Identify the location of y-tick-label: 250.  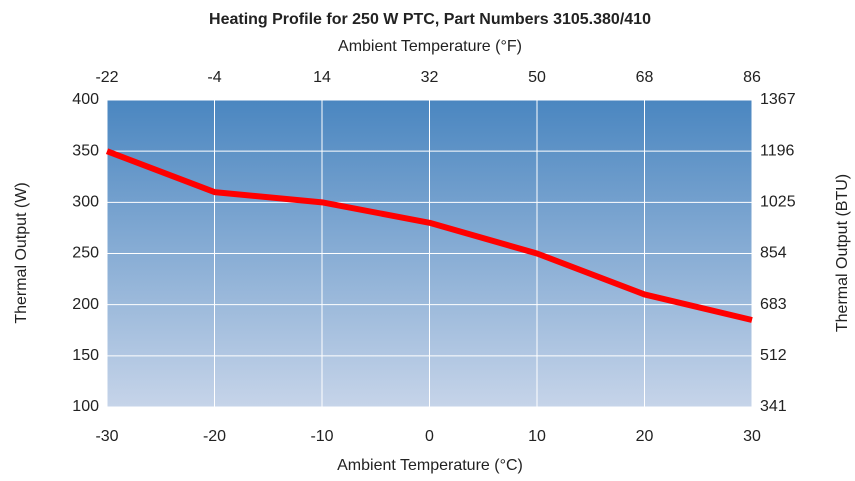
(85, 253).